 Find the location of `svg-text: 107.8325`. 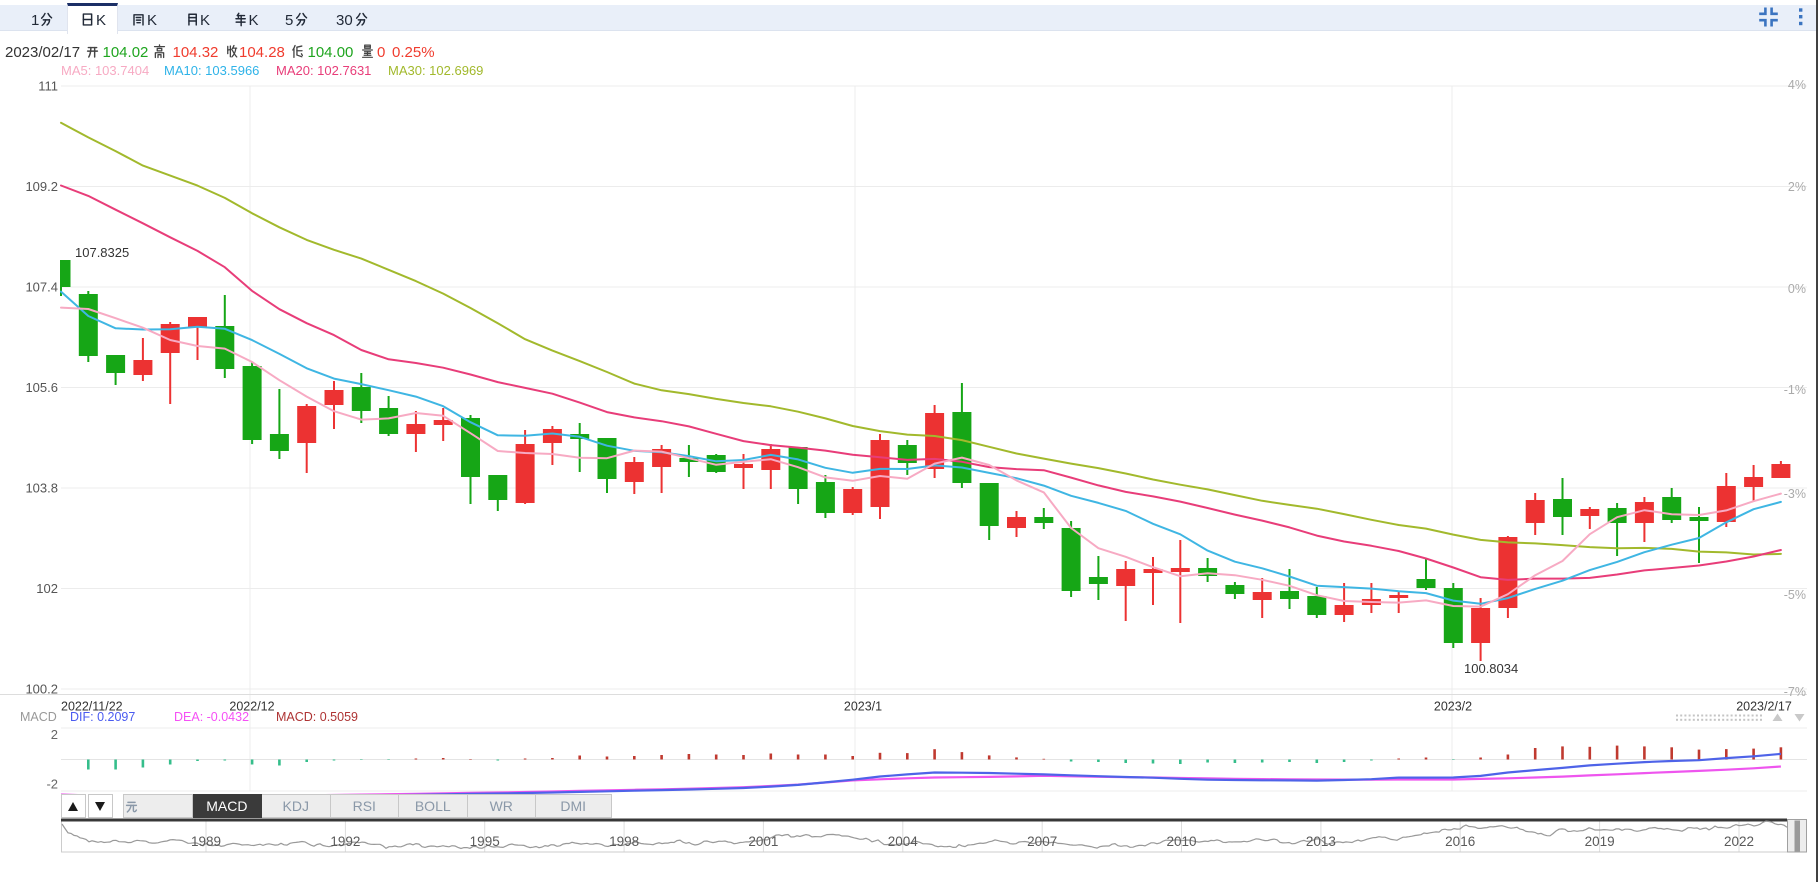

svg-text: 107.8325 is located at coordinates (102, 252).